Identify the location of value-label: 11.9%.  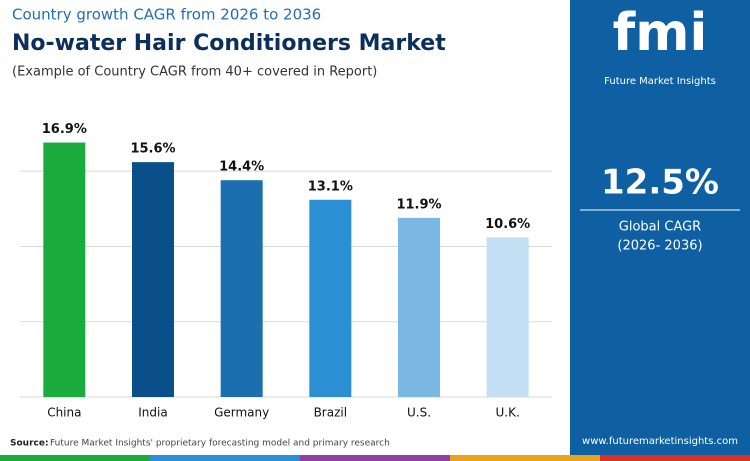
(418, 204).